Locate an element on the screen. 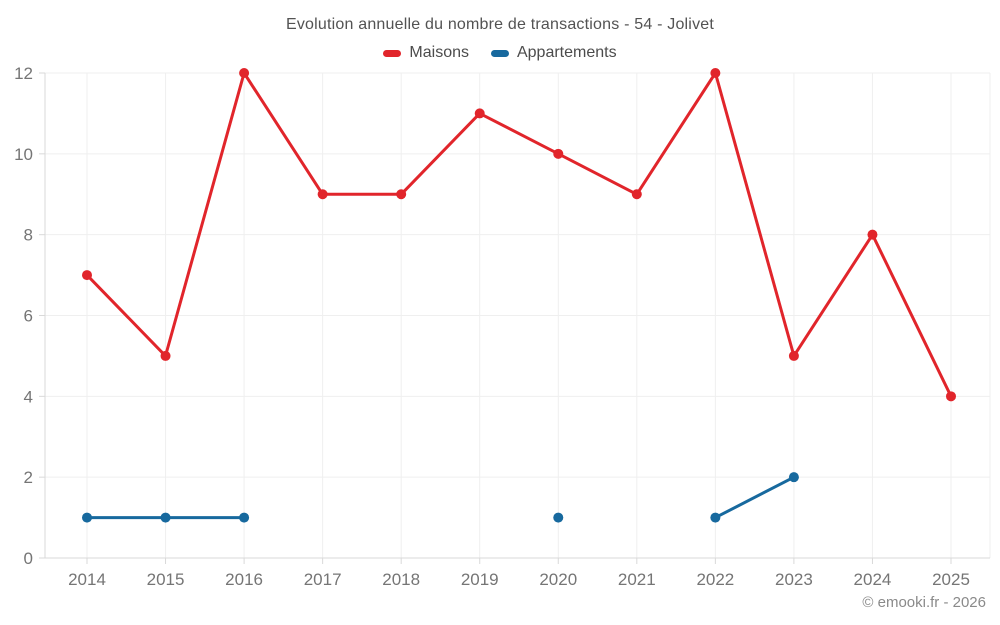 The height and width of the screenshot is (625, 1000). x-tick-label: 2014 is located at coordinates (87, 579).